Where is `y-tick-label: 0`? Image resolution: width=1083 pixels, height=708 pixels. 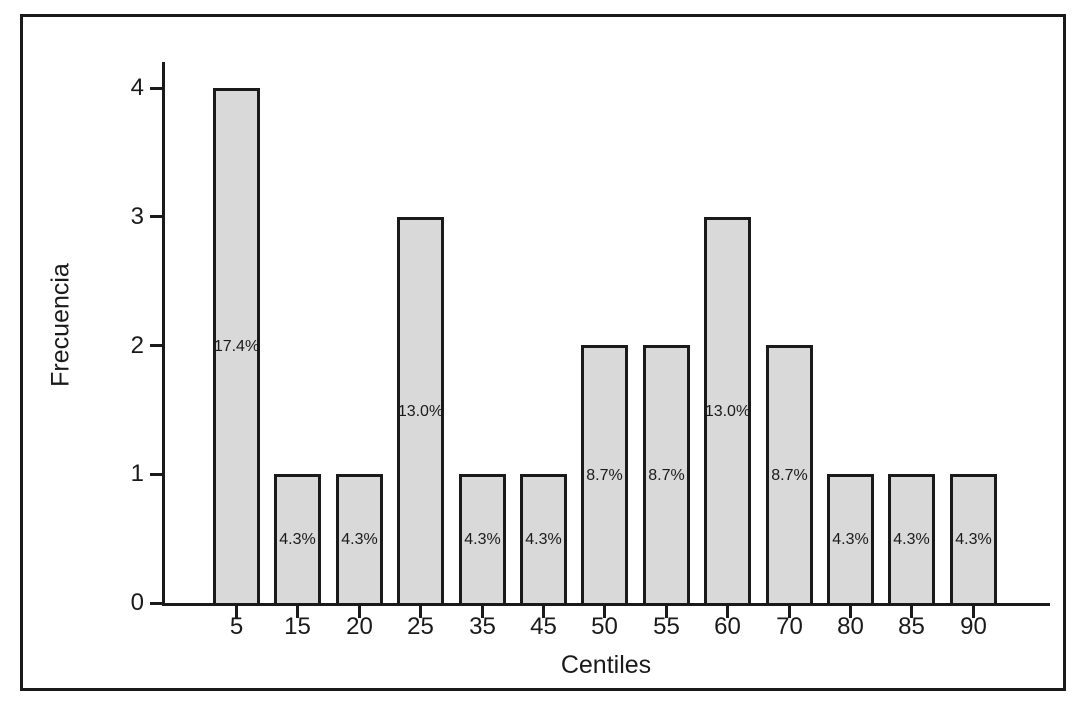 y-tick-label: 0 is located at coordinates (137, 602).